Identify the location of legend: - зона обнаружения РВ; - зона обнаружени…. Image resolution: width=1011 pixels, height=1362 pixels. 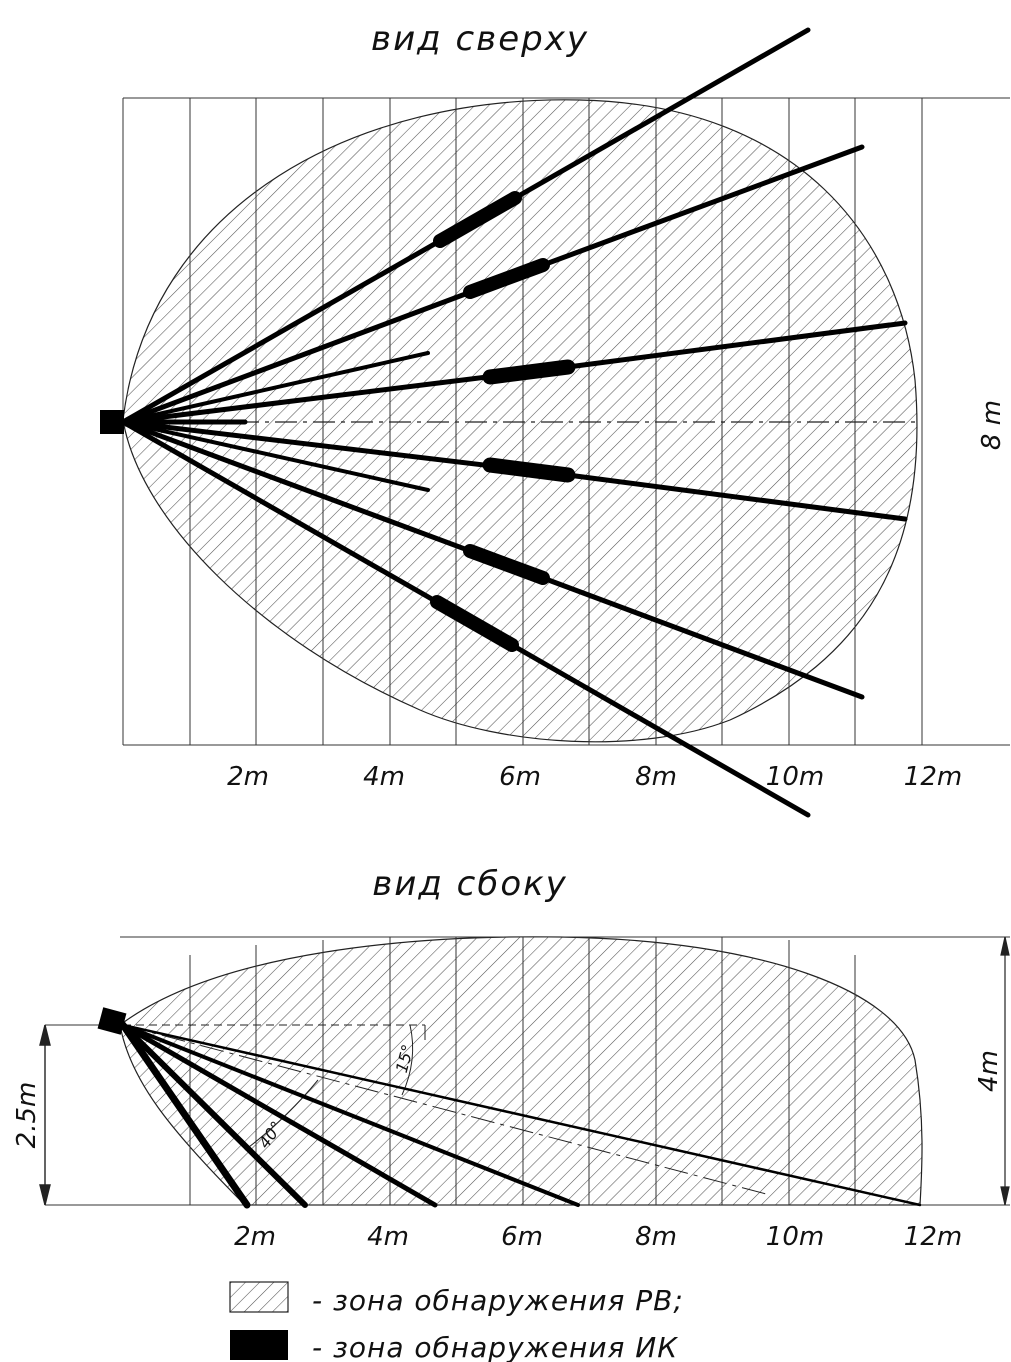
(456, 1321).